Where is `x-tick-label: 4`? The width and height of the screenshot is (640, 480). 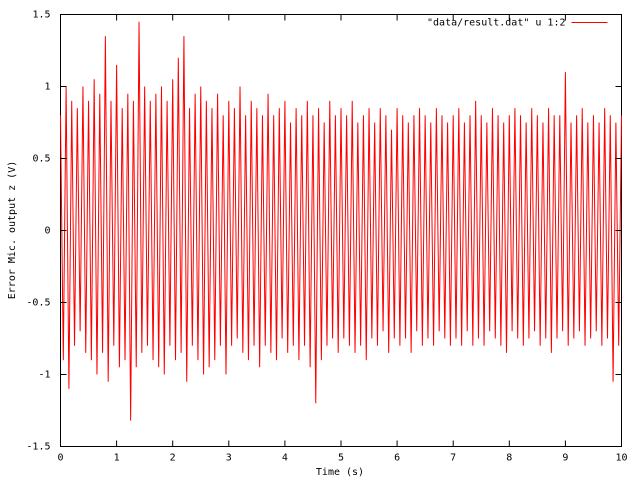
x-tick-label: 4 is located at coordinates (285, 458).